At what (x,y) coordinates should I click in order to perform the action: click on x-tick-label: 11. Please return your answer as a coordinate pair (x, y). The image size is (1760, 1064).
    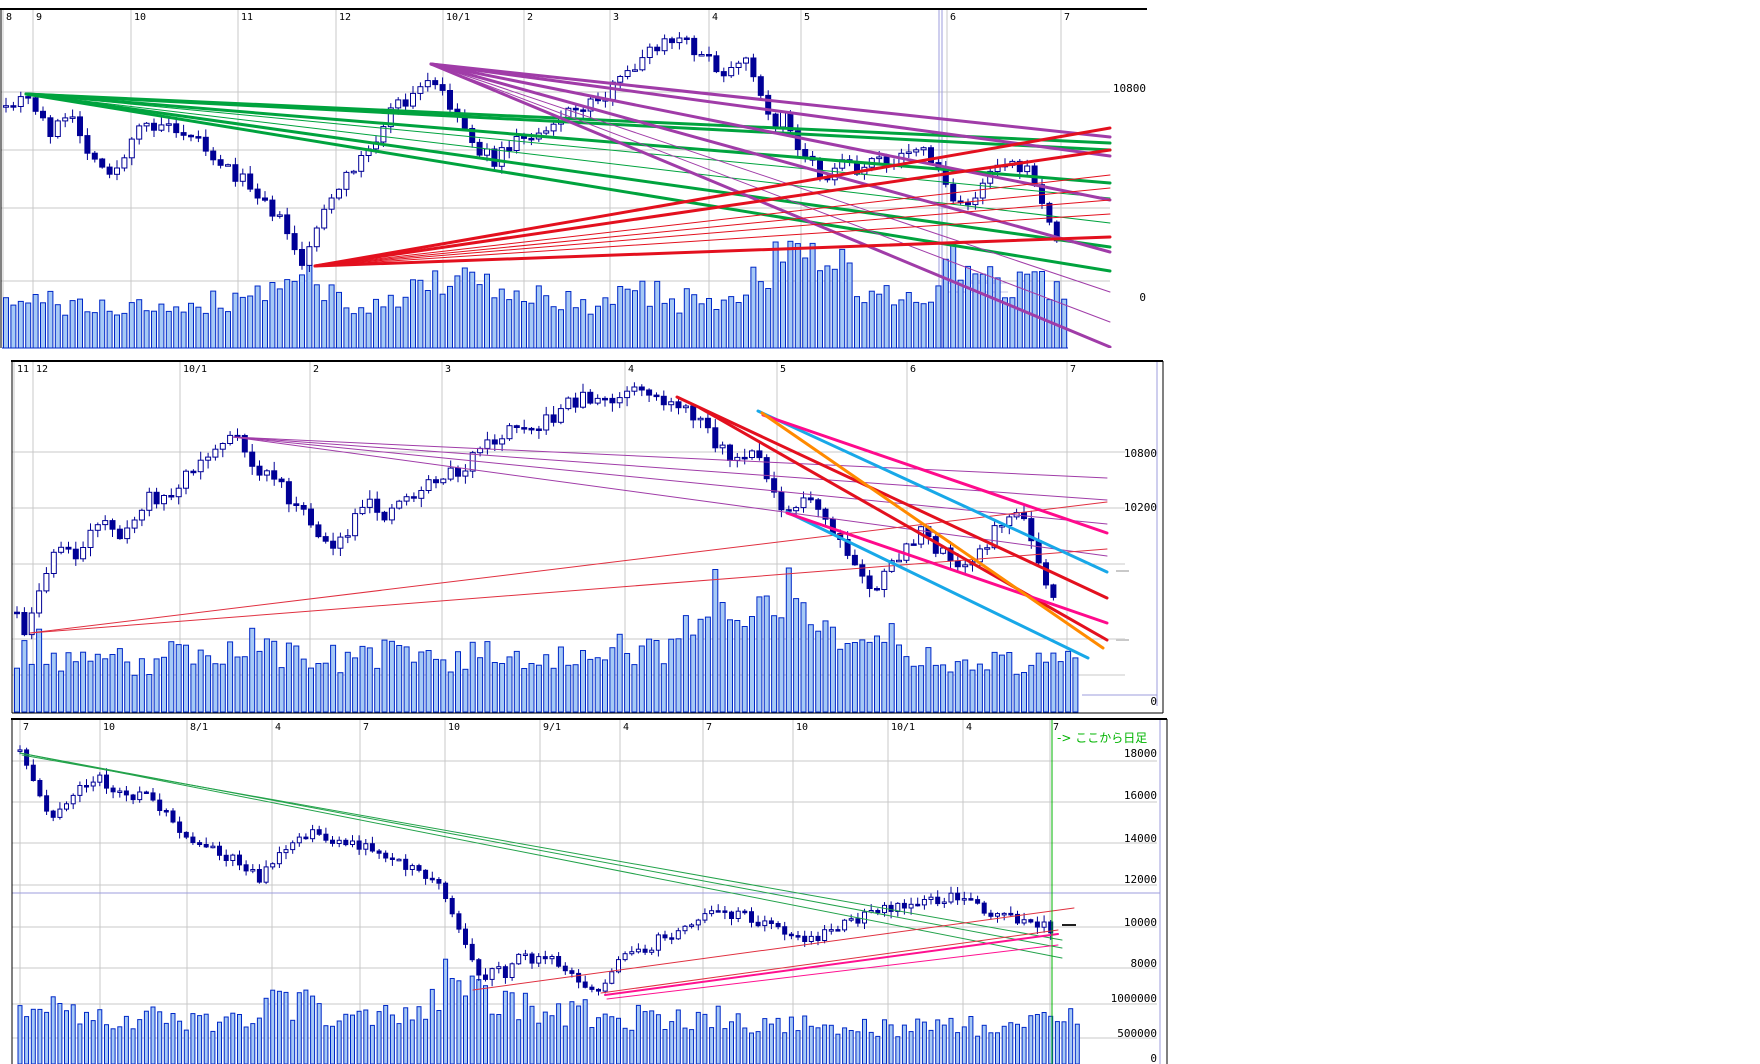
    Looking at the image, I should click on (23, 369).